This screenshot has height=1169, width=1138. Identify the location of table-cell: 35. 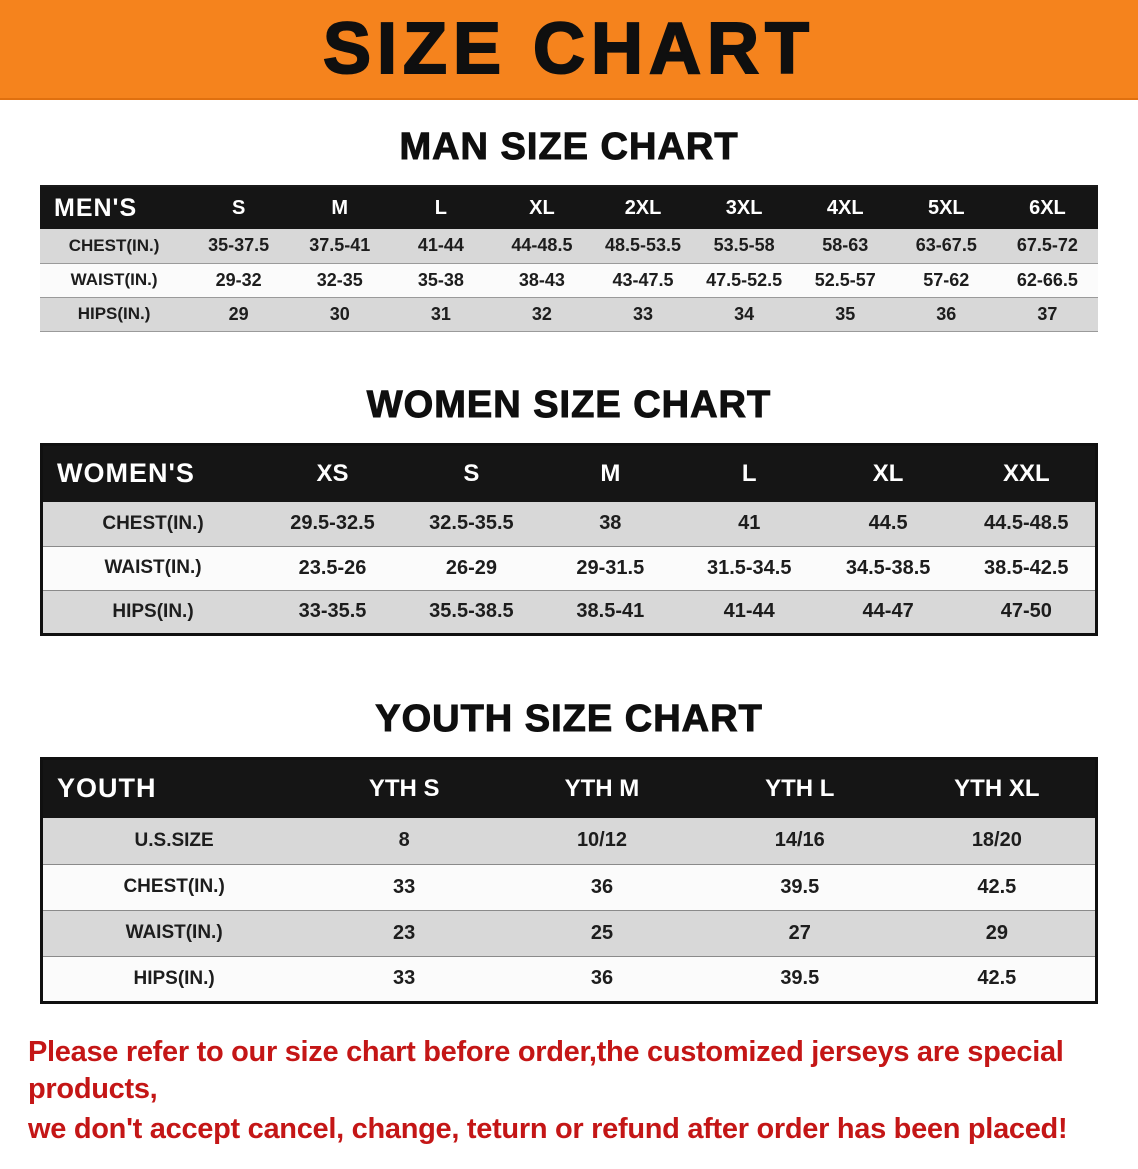
(845, 314).